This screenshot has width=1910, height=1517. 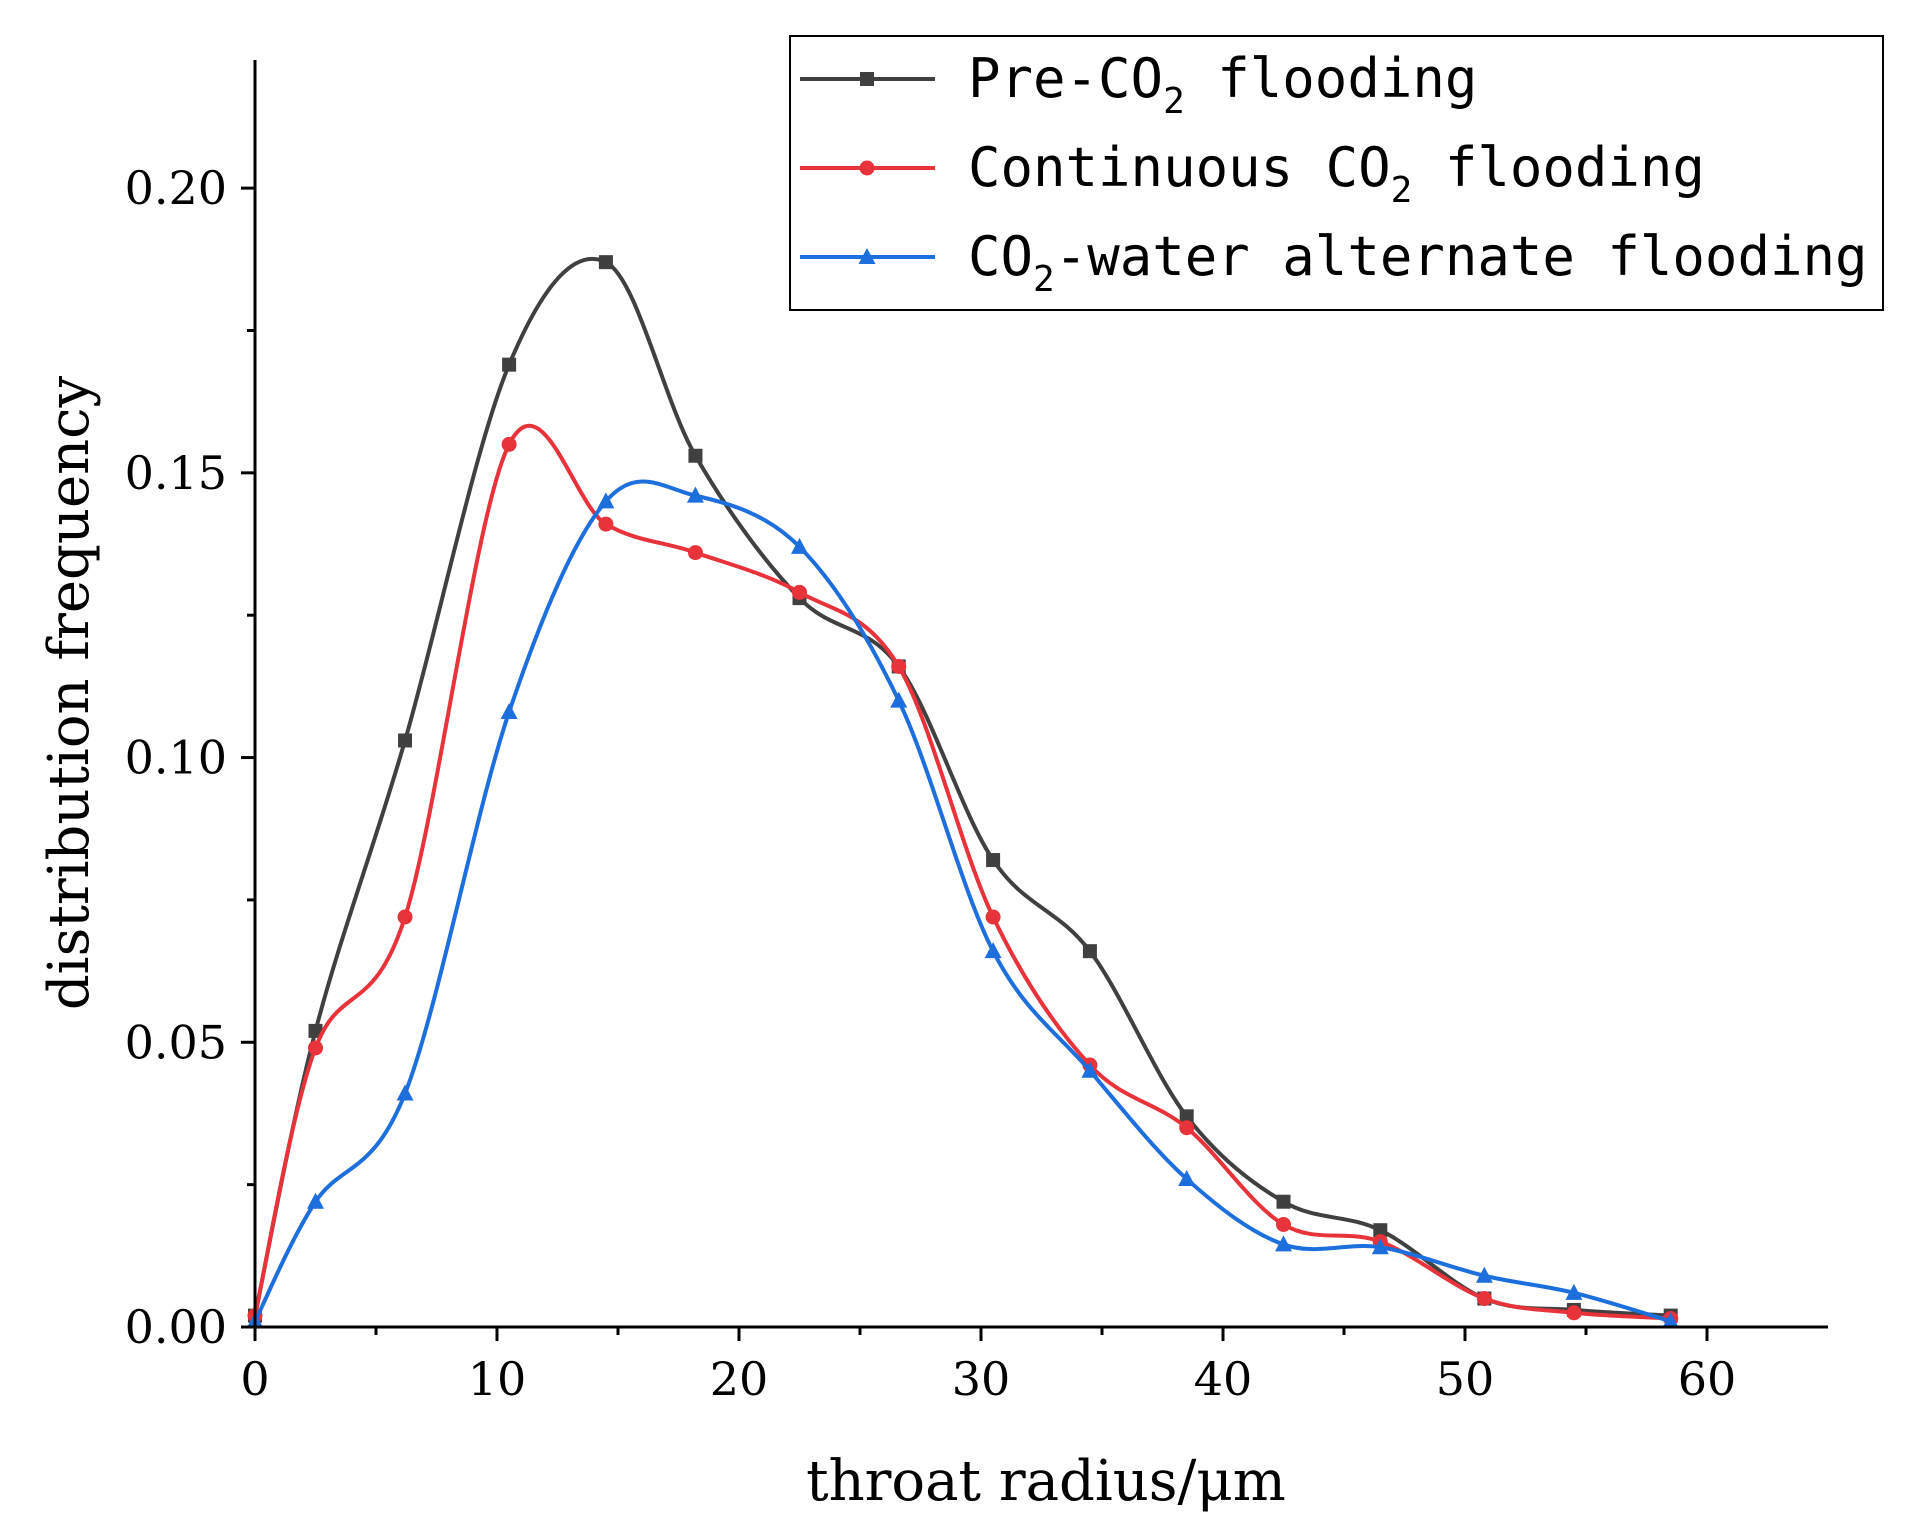 I want to click on y-axis-title: distribution frequency, so click(x=69, y=692).